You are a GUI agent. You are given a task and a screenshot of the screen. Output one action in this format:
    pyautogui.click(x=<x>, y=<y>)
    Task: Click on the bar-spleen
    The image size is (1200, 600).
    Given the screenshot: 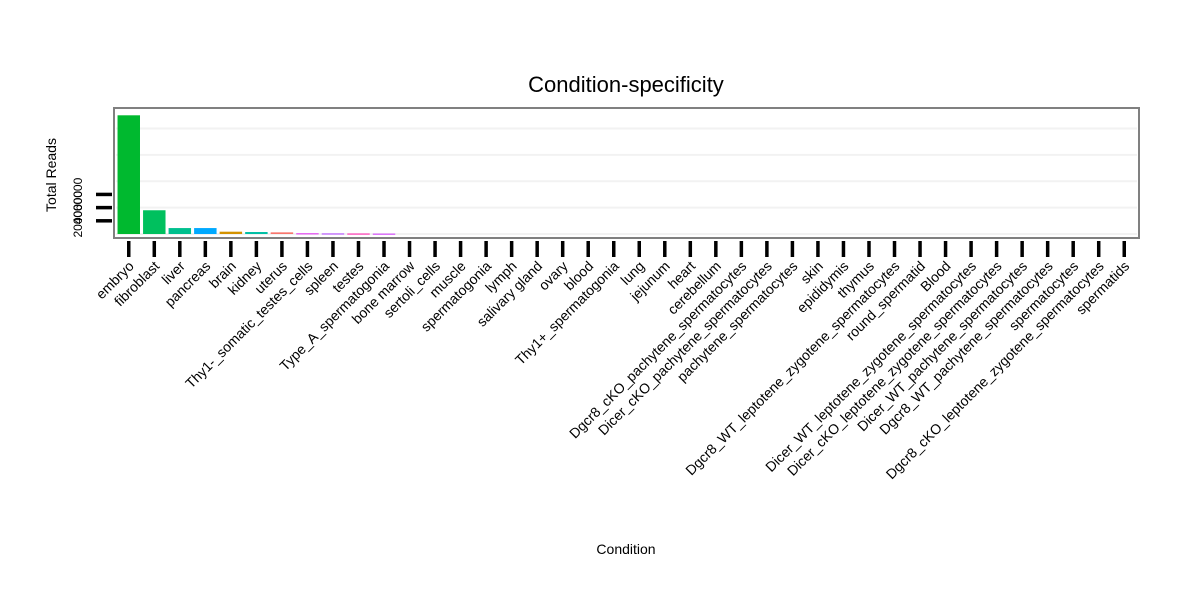 What is the action you would take?
    pyautogui.click(x=333, y=234)
    